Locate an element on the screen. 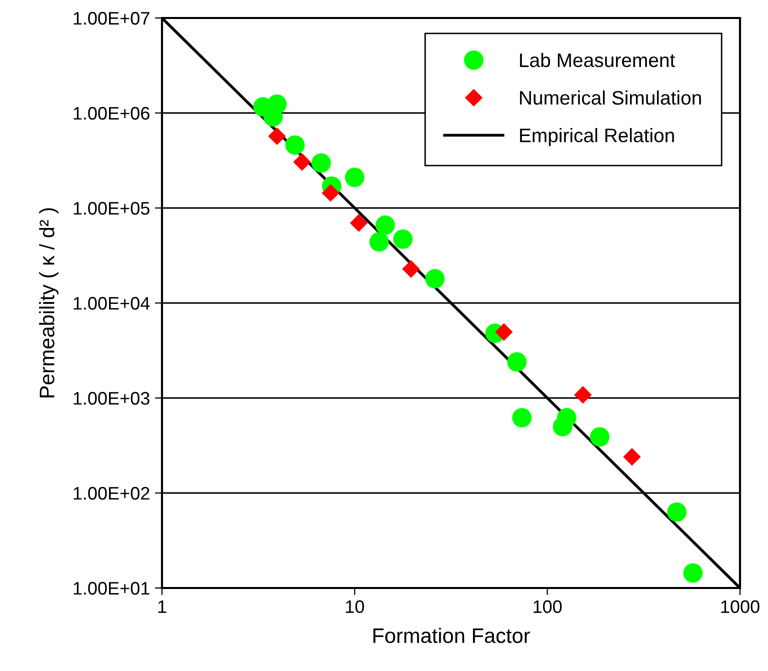  x-tick-label: 1 is located at coordinates (162, 606).